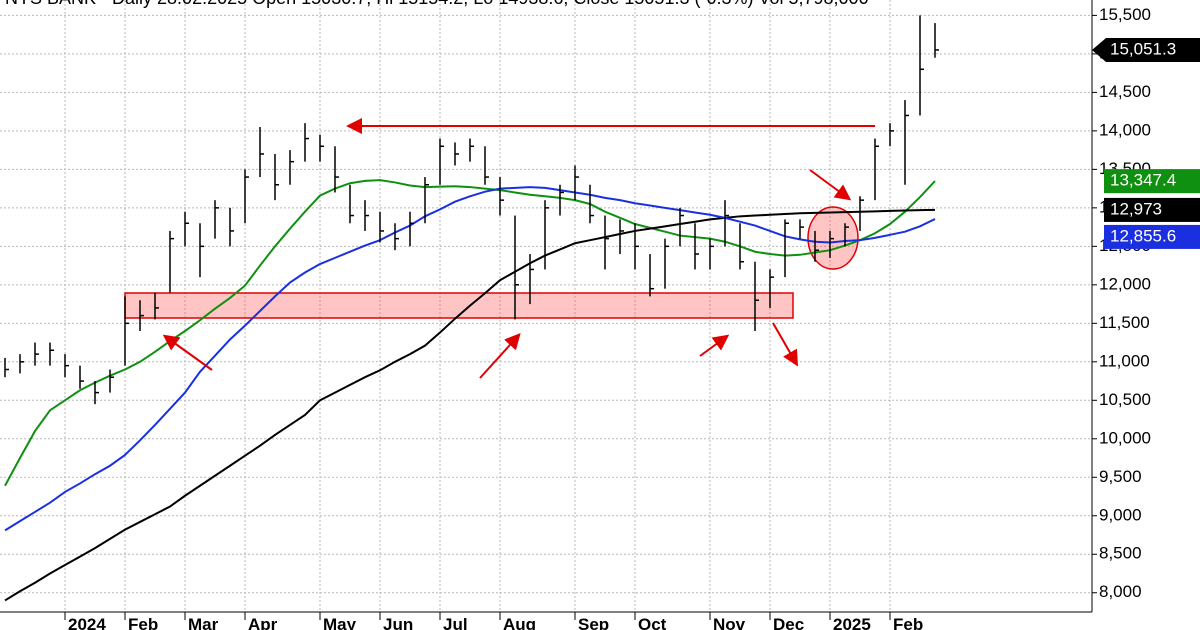 This screenshot has height=630, width=1200. I want to click on last-value-label: 12,973, so click(1136, 208).